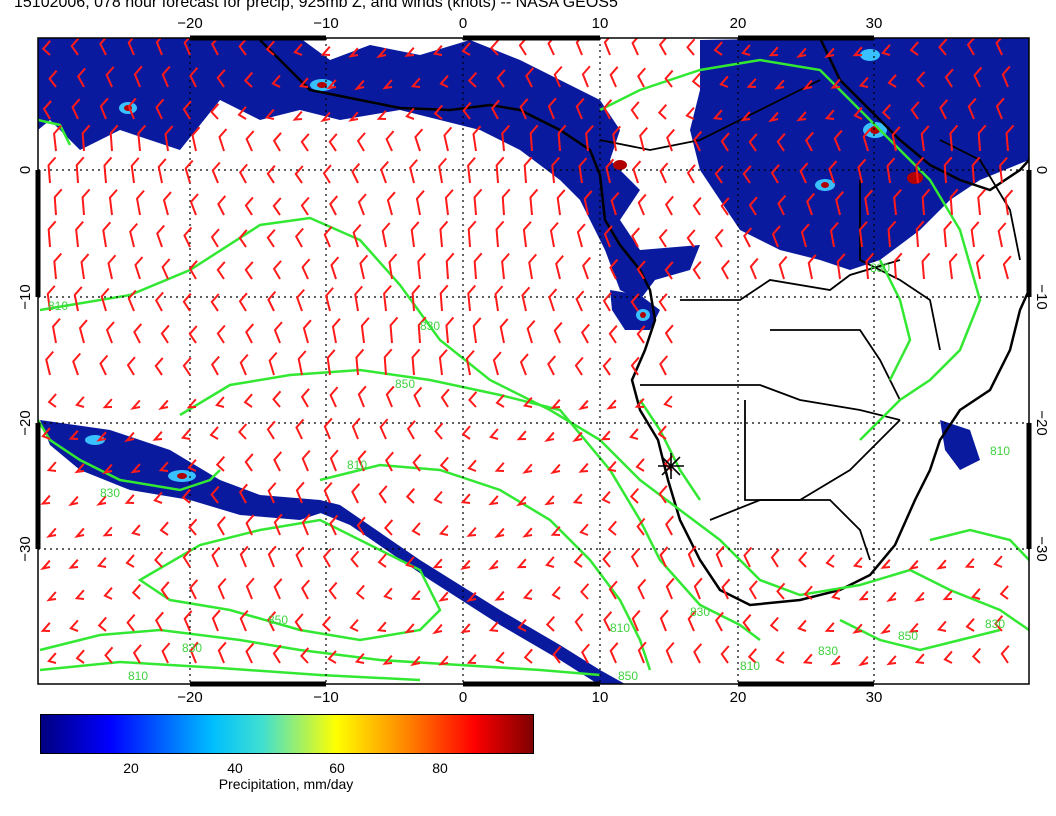  What do you see at coordinates (440, 768) in the screenshot?
I see `colorbar-label: 80` at bounding box center [440, 768].